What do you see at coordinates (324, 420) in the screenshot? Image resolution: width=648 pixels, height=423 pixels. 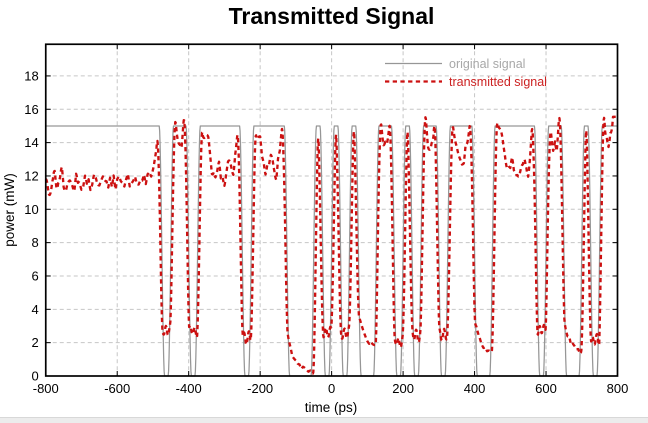 I see `window-edge-strip` at bounding box center [324, 420].